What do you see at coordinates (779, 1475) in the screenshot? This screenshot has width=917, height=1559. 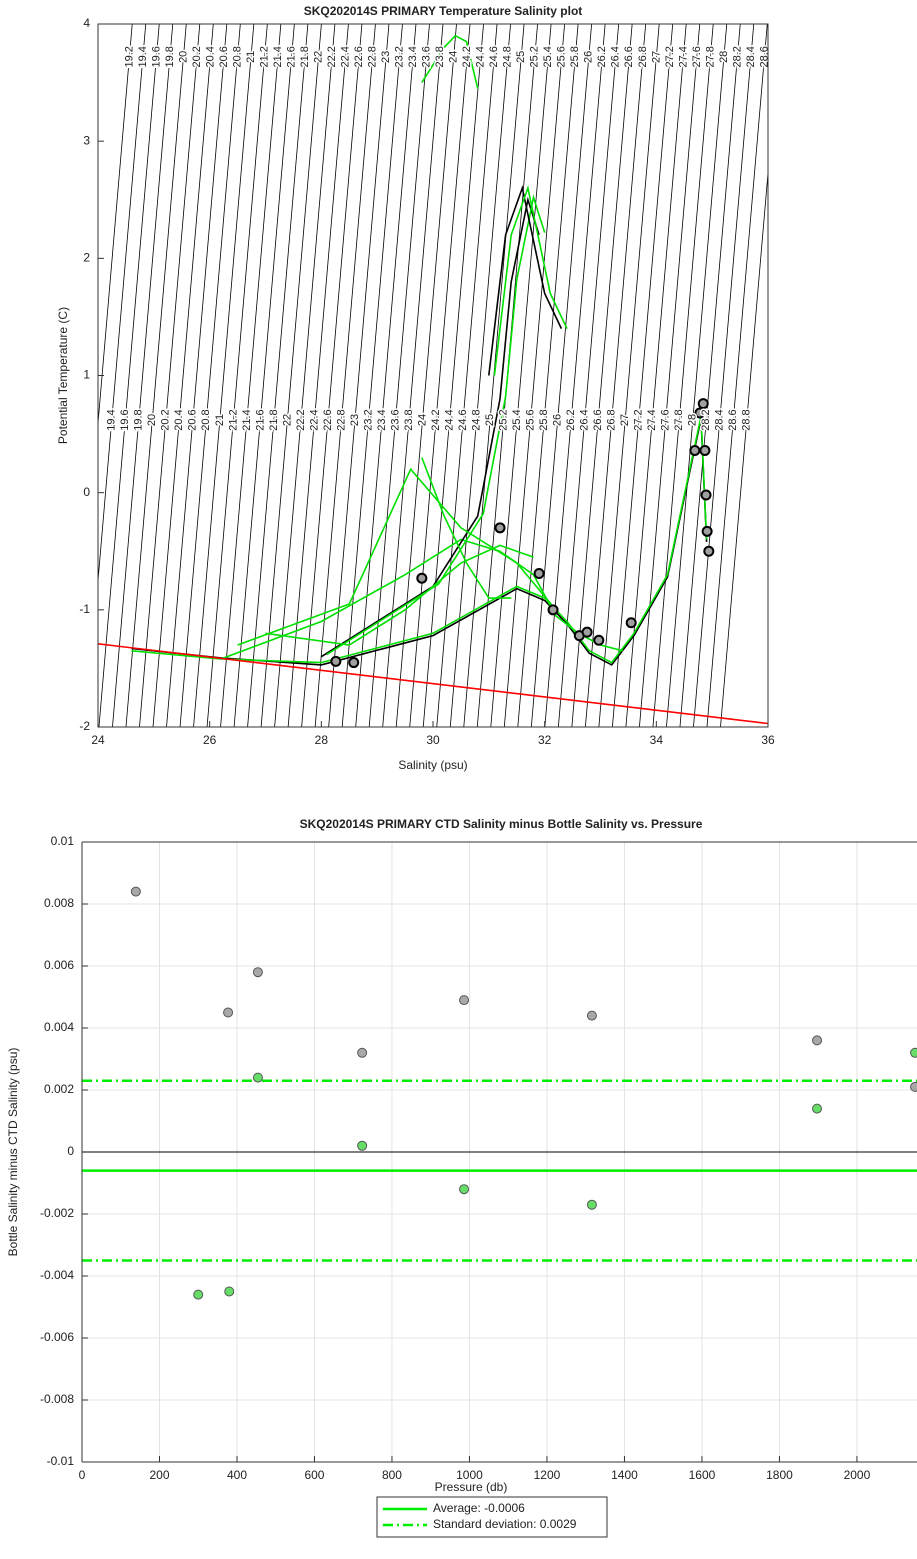 I see `x-tick-label: 1800` at bounding box center [779, 1475].